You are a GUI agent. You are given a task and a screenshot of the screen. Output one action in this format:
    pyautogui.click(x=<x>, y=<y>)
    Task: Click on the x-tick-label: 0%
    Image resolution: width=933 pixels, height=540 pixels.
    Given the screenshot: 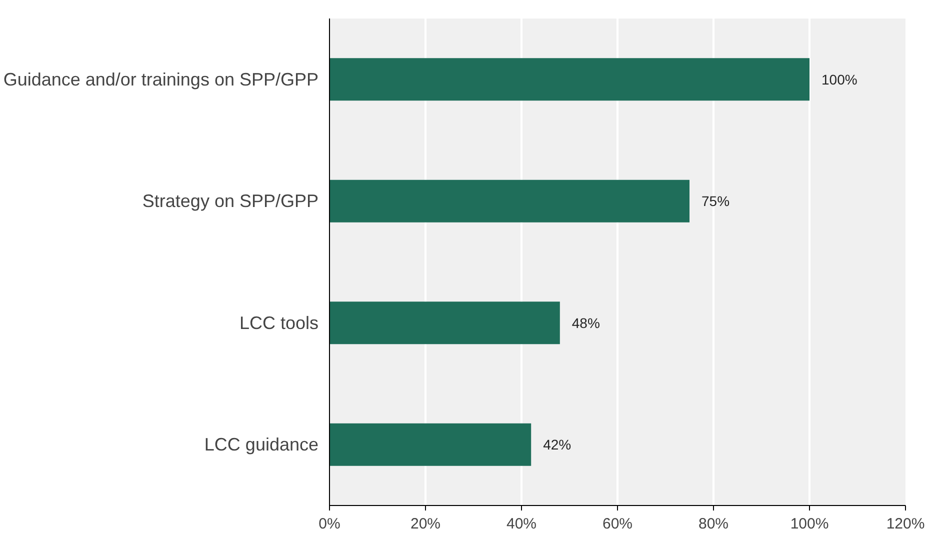 What is the action you would take?
    pyautogui.click(x=329, y=524)
    